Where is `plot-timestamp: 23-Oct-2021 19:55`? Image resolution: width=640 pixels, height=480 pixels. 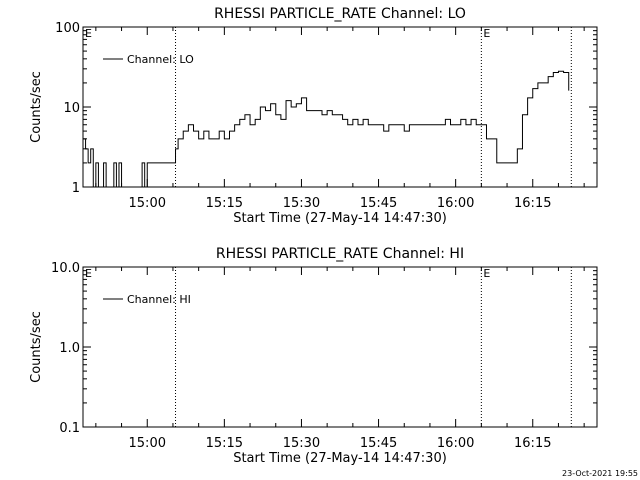 plot-timestamp: 23-Oct-2021 19:55 is located at coordinates (600, 473).